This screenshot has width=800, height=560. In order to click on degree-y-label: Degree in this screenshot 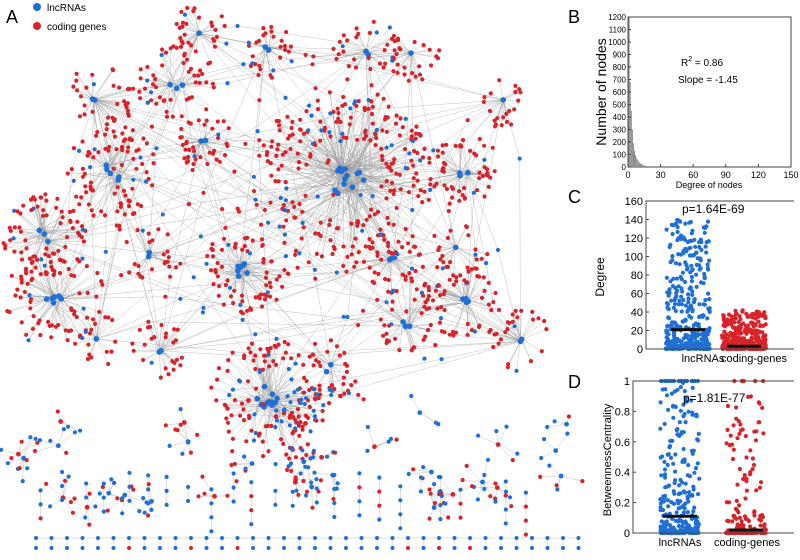, I will do `click(600, 277)`.